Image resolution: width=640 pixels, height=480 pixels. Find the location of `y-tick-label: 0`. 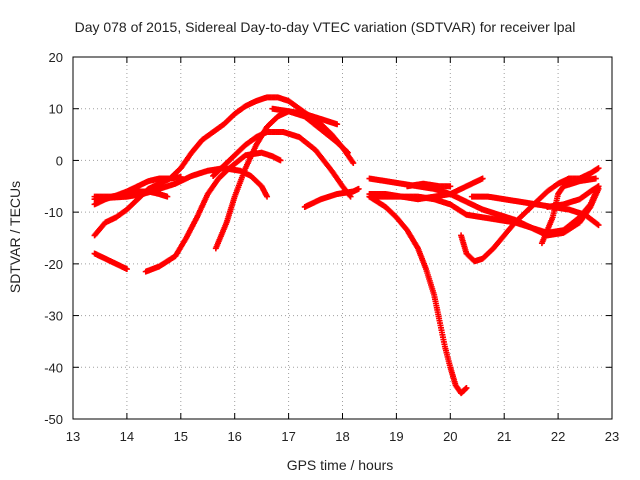

y-tick-label: 0 is located at coordinates (59, 160).